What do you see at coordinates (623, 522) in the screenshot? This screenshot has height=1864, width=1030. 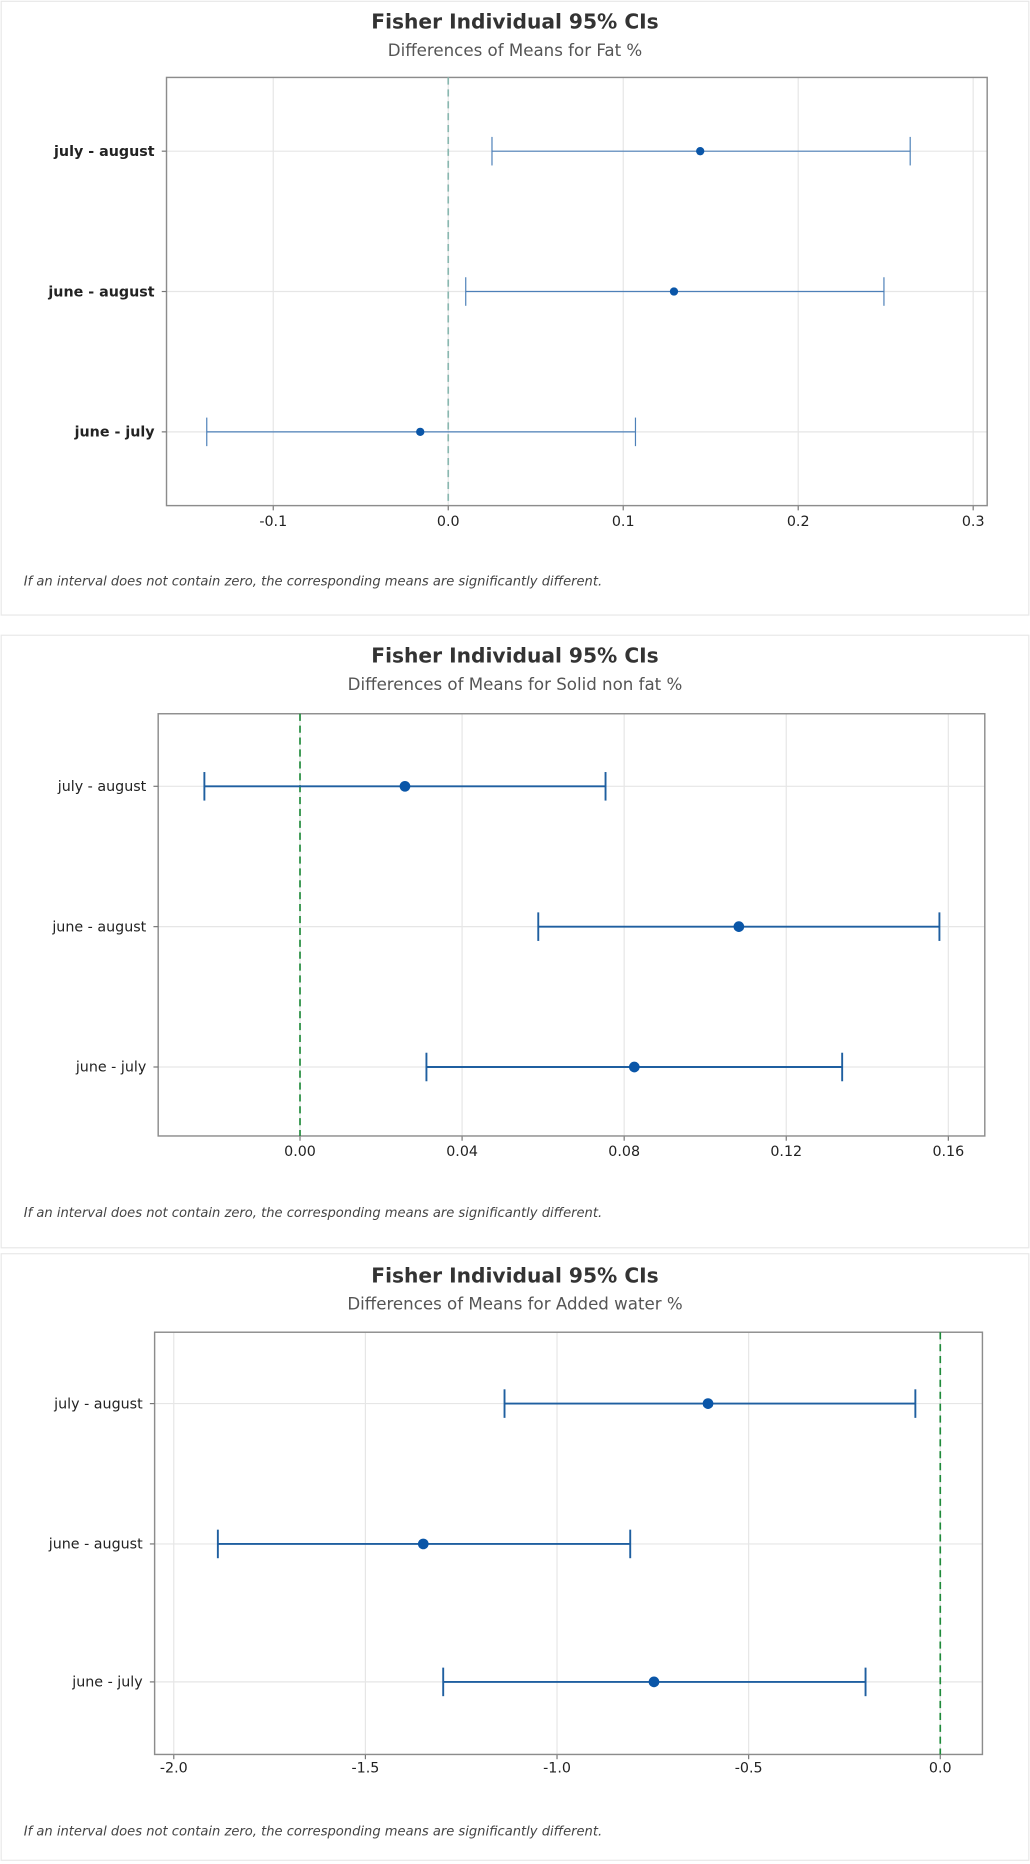 I see `x-tick-label: 0.1` at bounding box center [623, 522].